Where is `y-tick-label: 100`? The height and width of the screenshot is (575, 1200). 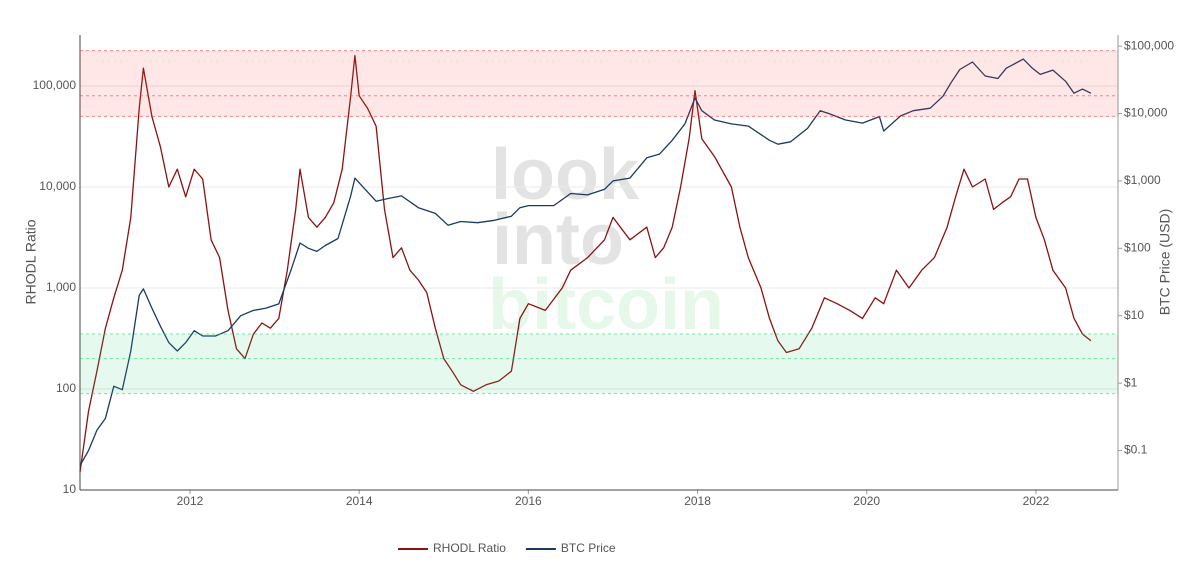
y-tick-label: 100 is located at coordinates (66, 388).